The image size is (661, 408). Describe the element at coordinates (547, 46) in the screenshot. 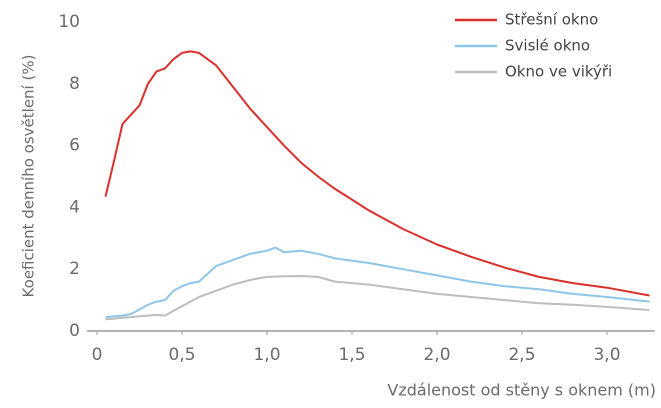

I see `legend-label: Svislé okno` at that location.